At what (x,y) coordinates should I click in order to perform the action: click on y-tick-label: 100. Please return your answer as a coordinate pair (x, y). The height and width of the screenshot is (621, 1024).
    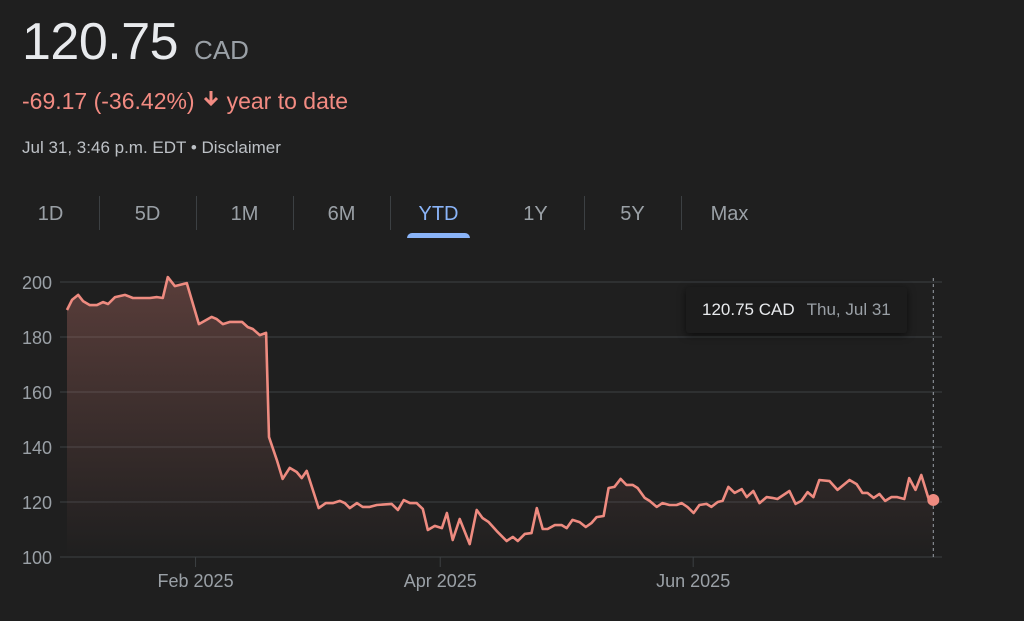
    Looking at the image, I should click on (37, 558).